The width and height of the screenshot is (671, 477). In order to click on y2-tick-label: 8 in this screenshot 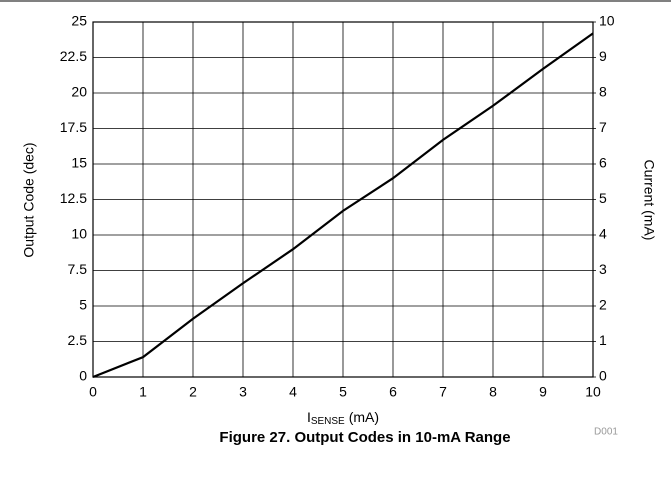, I will do `click(603, 92)`.